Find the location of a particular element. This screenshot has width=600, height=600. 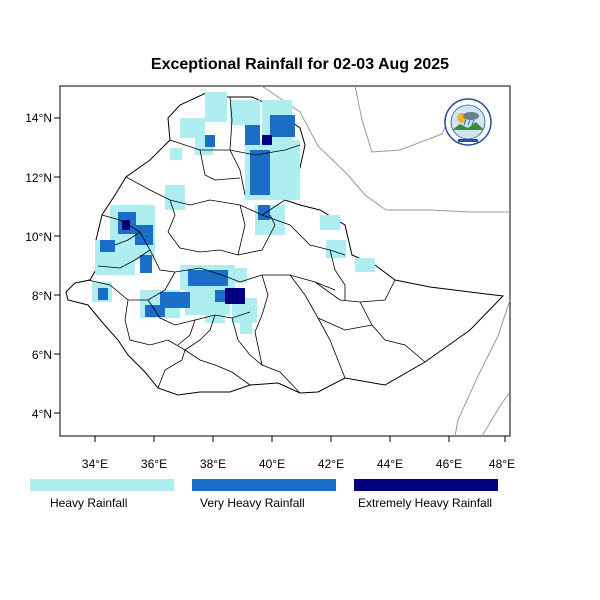

lat-tick-label: 14°N is located at coordinates (38, 118).